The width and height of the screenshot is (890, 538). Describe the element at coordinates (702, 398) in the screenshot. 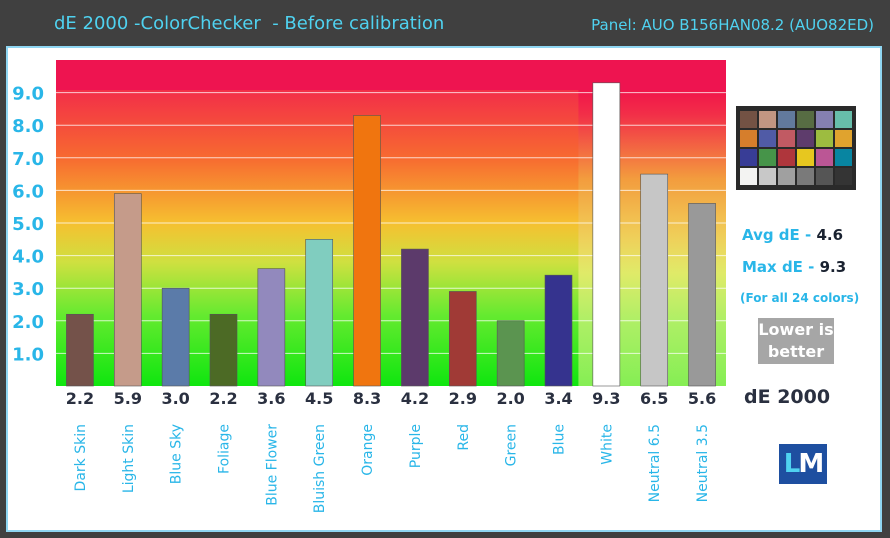

I see `value-label: 5.6` at that location.